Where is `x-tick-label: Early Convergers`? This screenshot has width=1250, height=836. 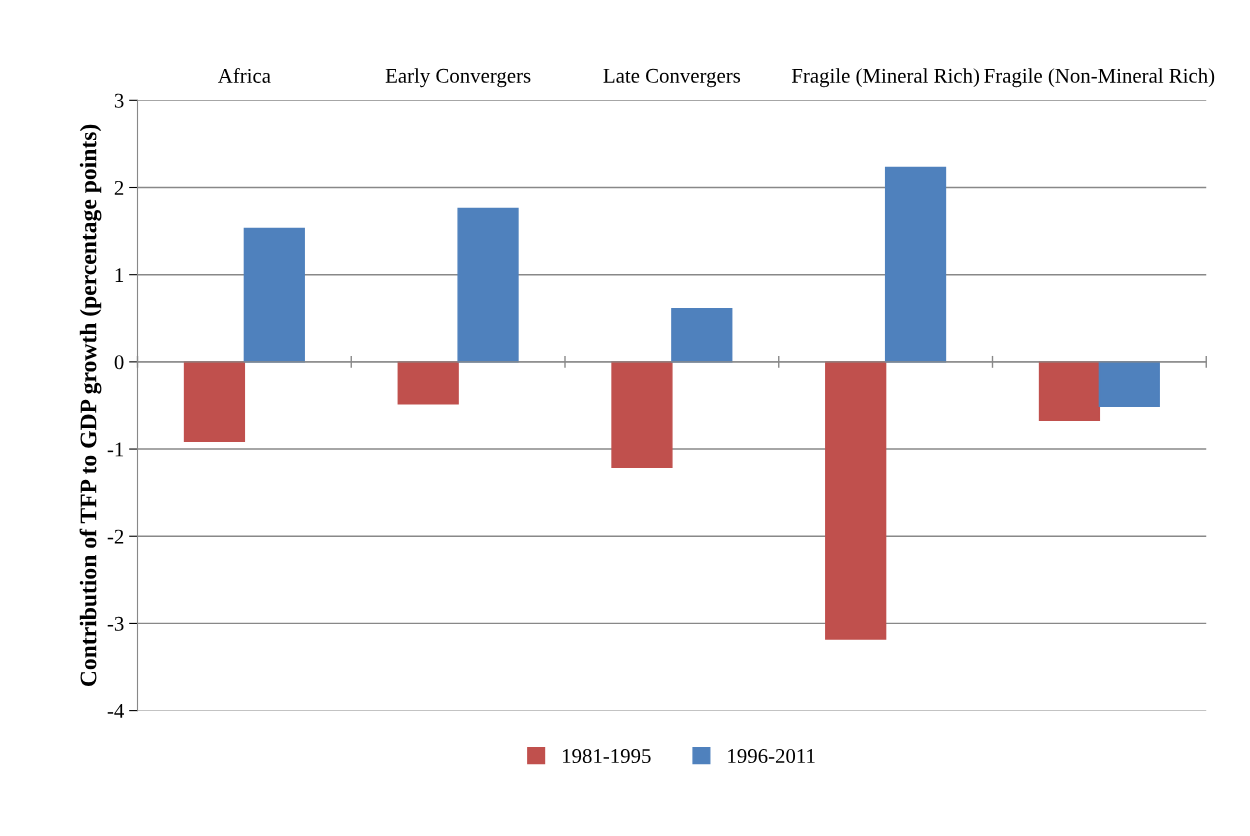
x-tick-label: Early Convergers is located at coordinates (458, 78).